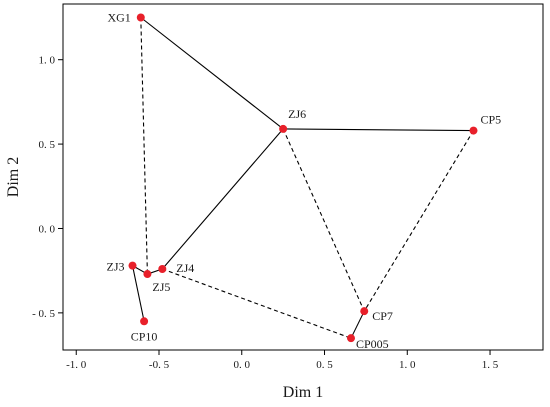 The image size is (550, 407). Describe the element at coordinates (159, 365) in the screenshot. I see `x-tick-label: -0. 5` at that location.